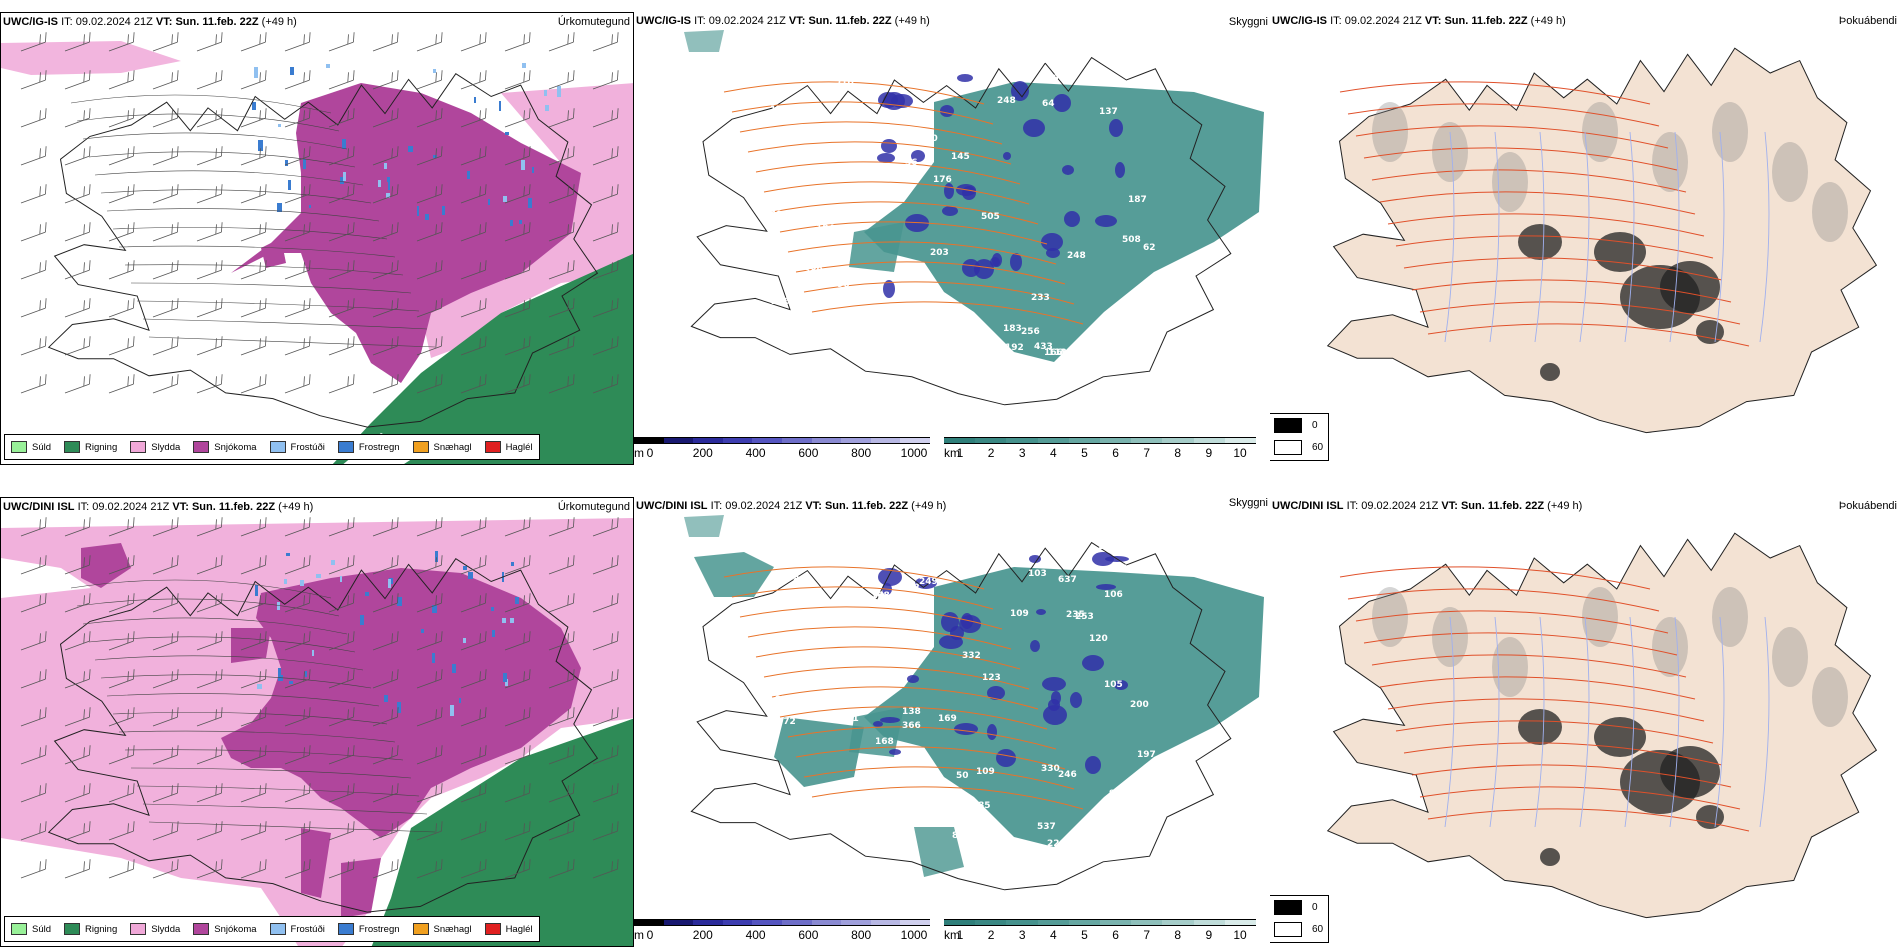  What do you see at coordinates (1040, 298) in the screenshot?
I see `cloud-base-value: 233` at bounding box center [1040, 298].